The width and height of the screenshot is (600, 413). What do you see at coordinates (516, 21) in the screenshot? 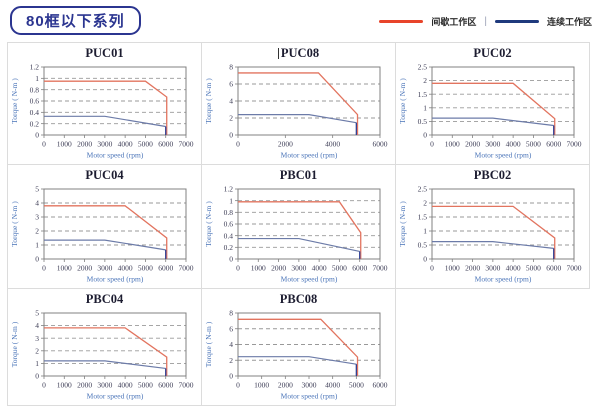
I see `continuous-zone-swatch` at bounding box center [516, 21].